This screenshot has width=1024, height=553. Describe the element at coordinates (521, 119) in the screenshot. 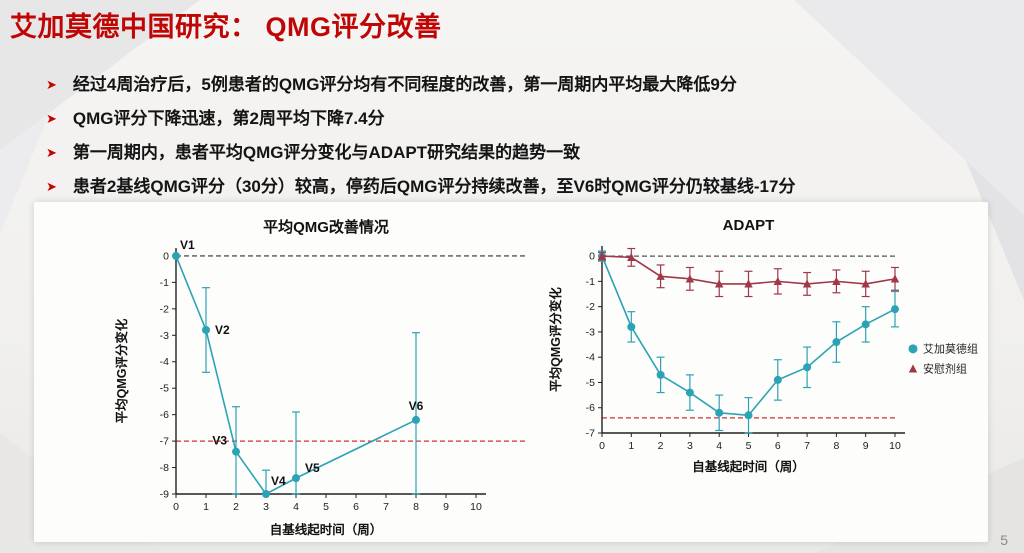

I see `bullet-item: ➤ QMG评分下降迅速，第2周平均下降7.4分` at that location.